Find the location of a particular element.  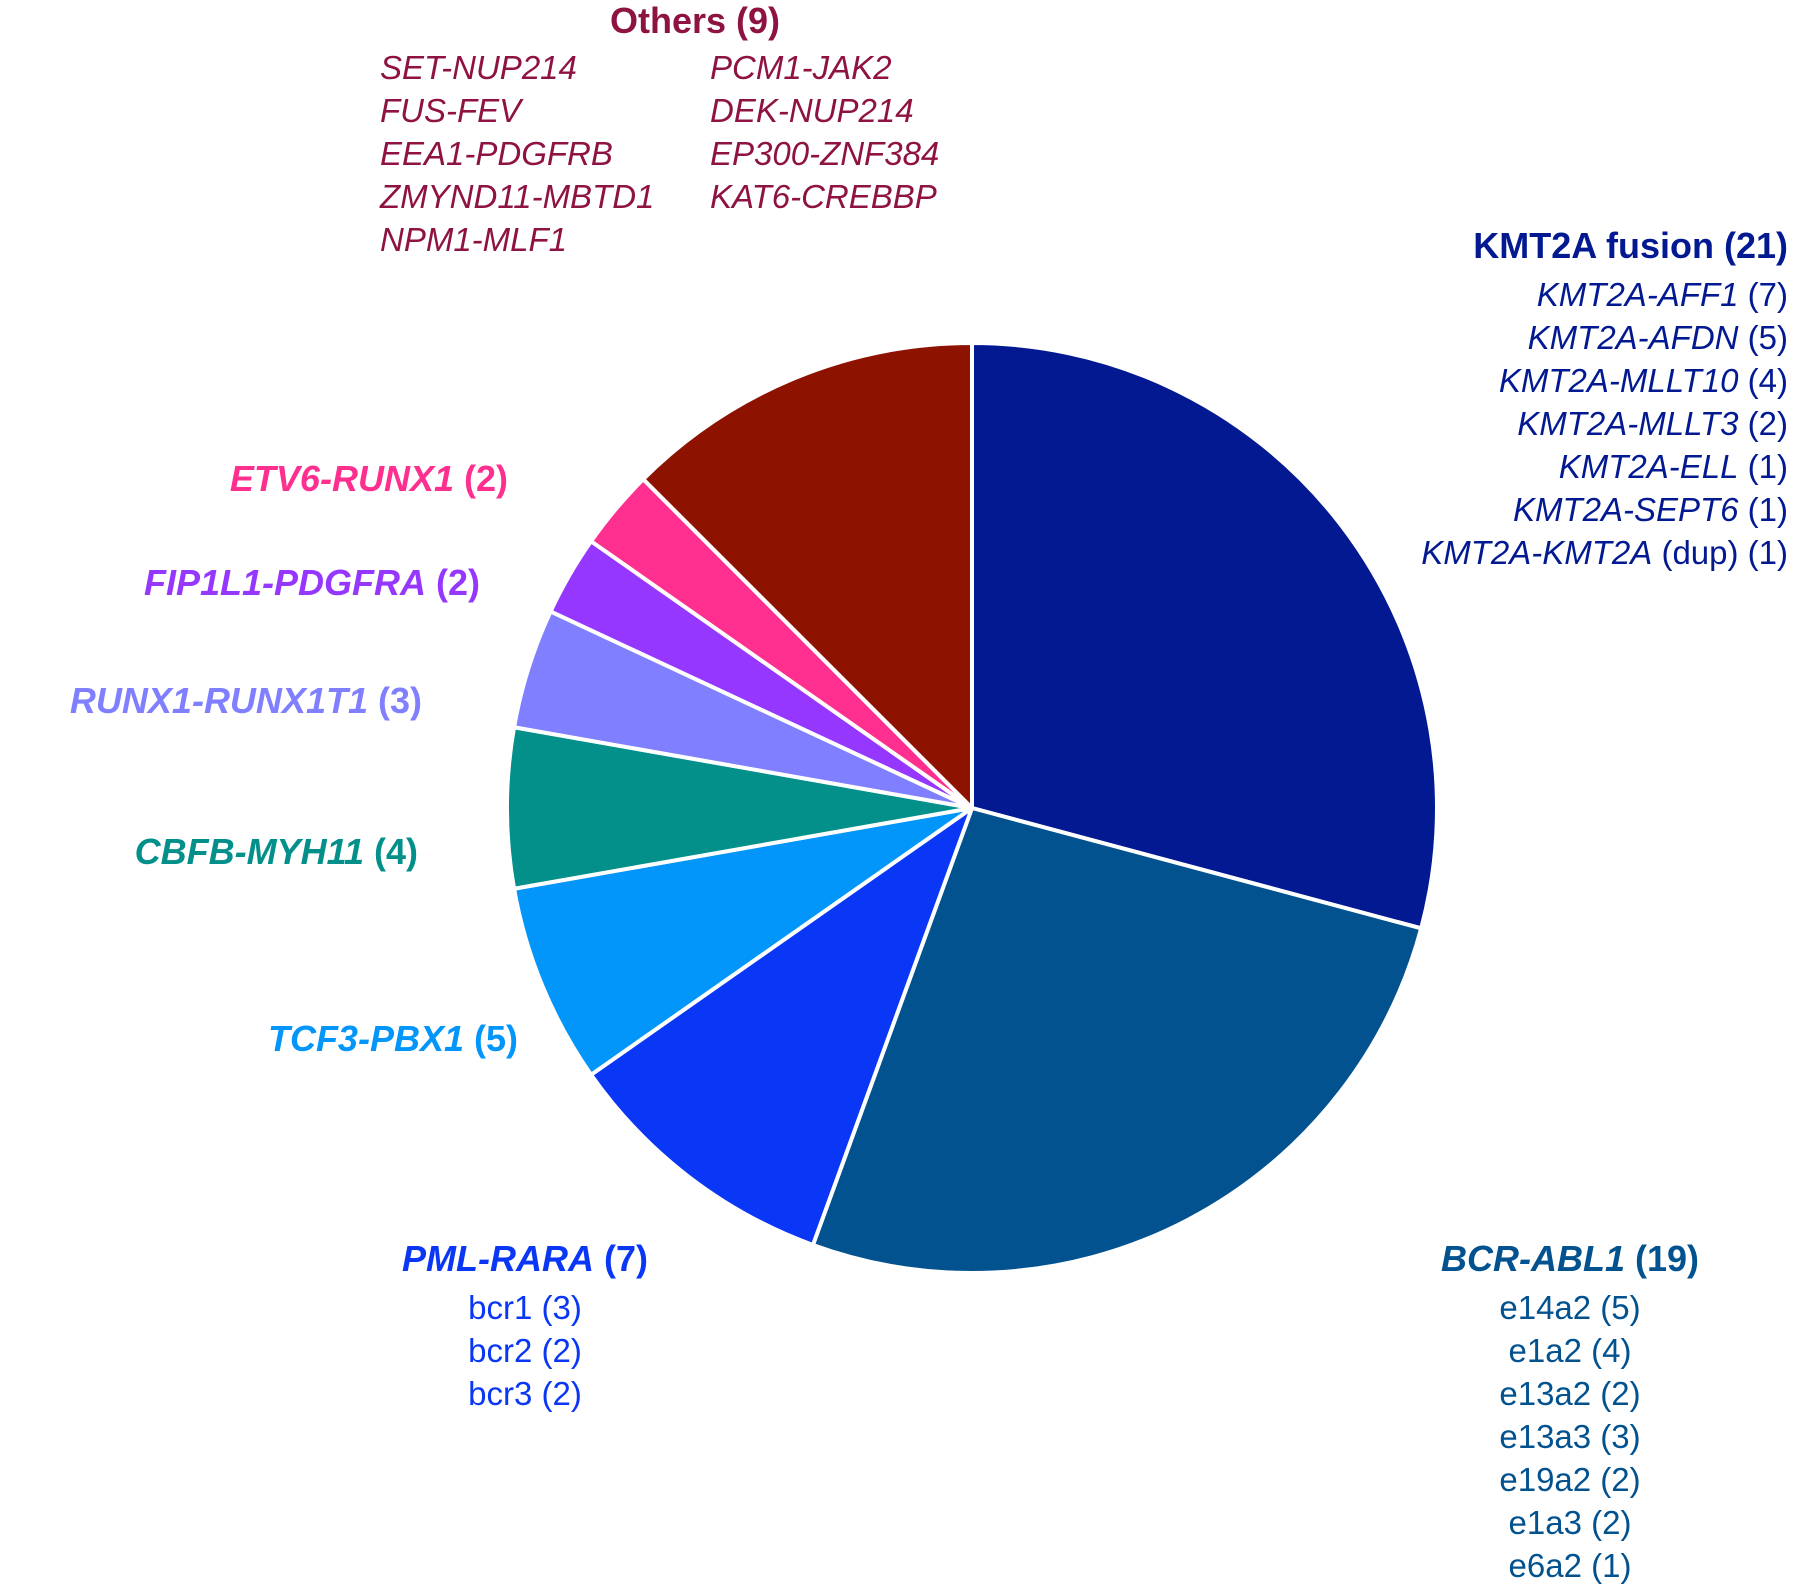

runx1-runx1t1-count: (3) is located at coordinates (400, 700).